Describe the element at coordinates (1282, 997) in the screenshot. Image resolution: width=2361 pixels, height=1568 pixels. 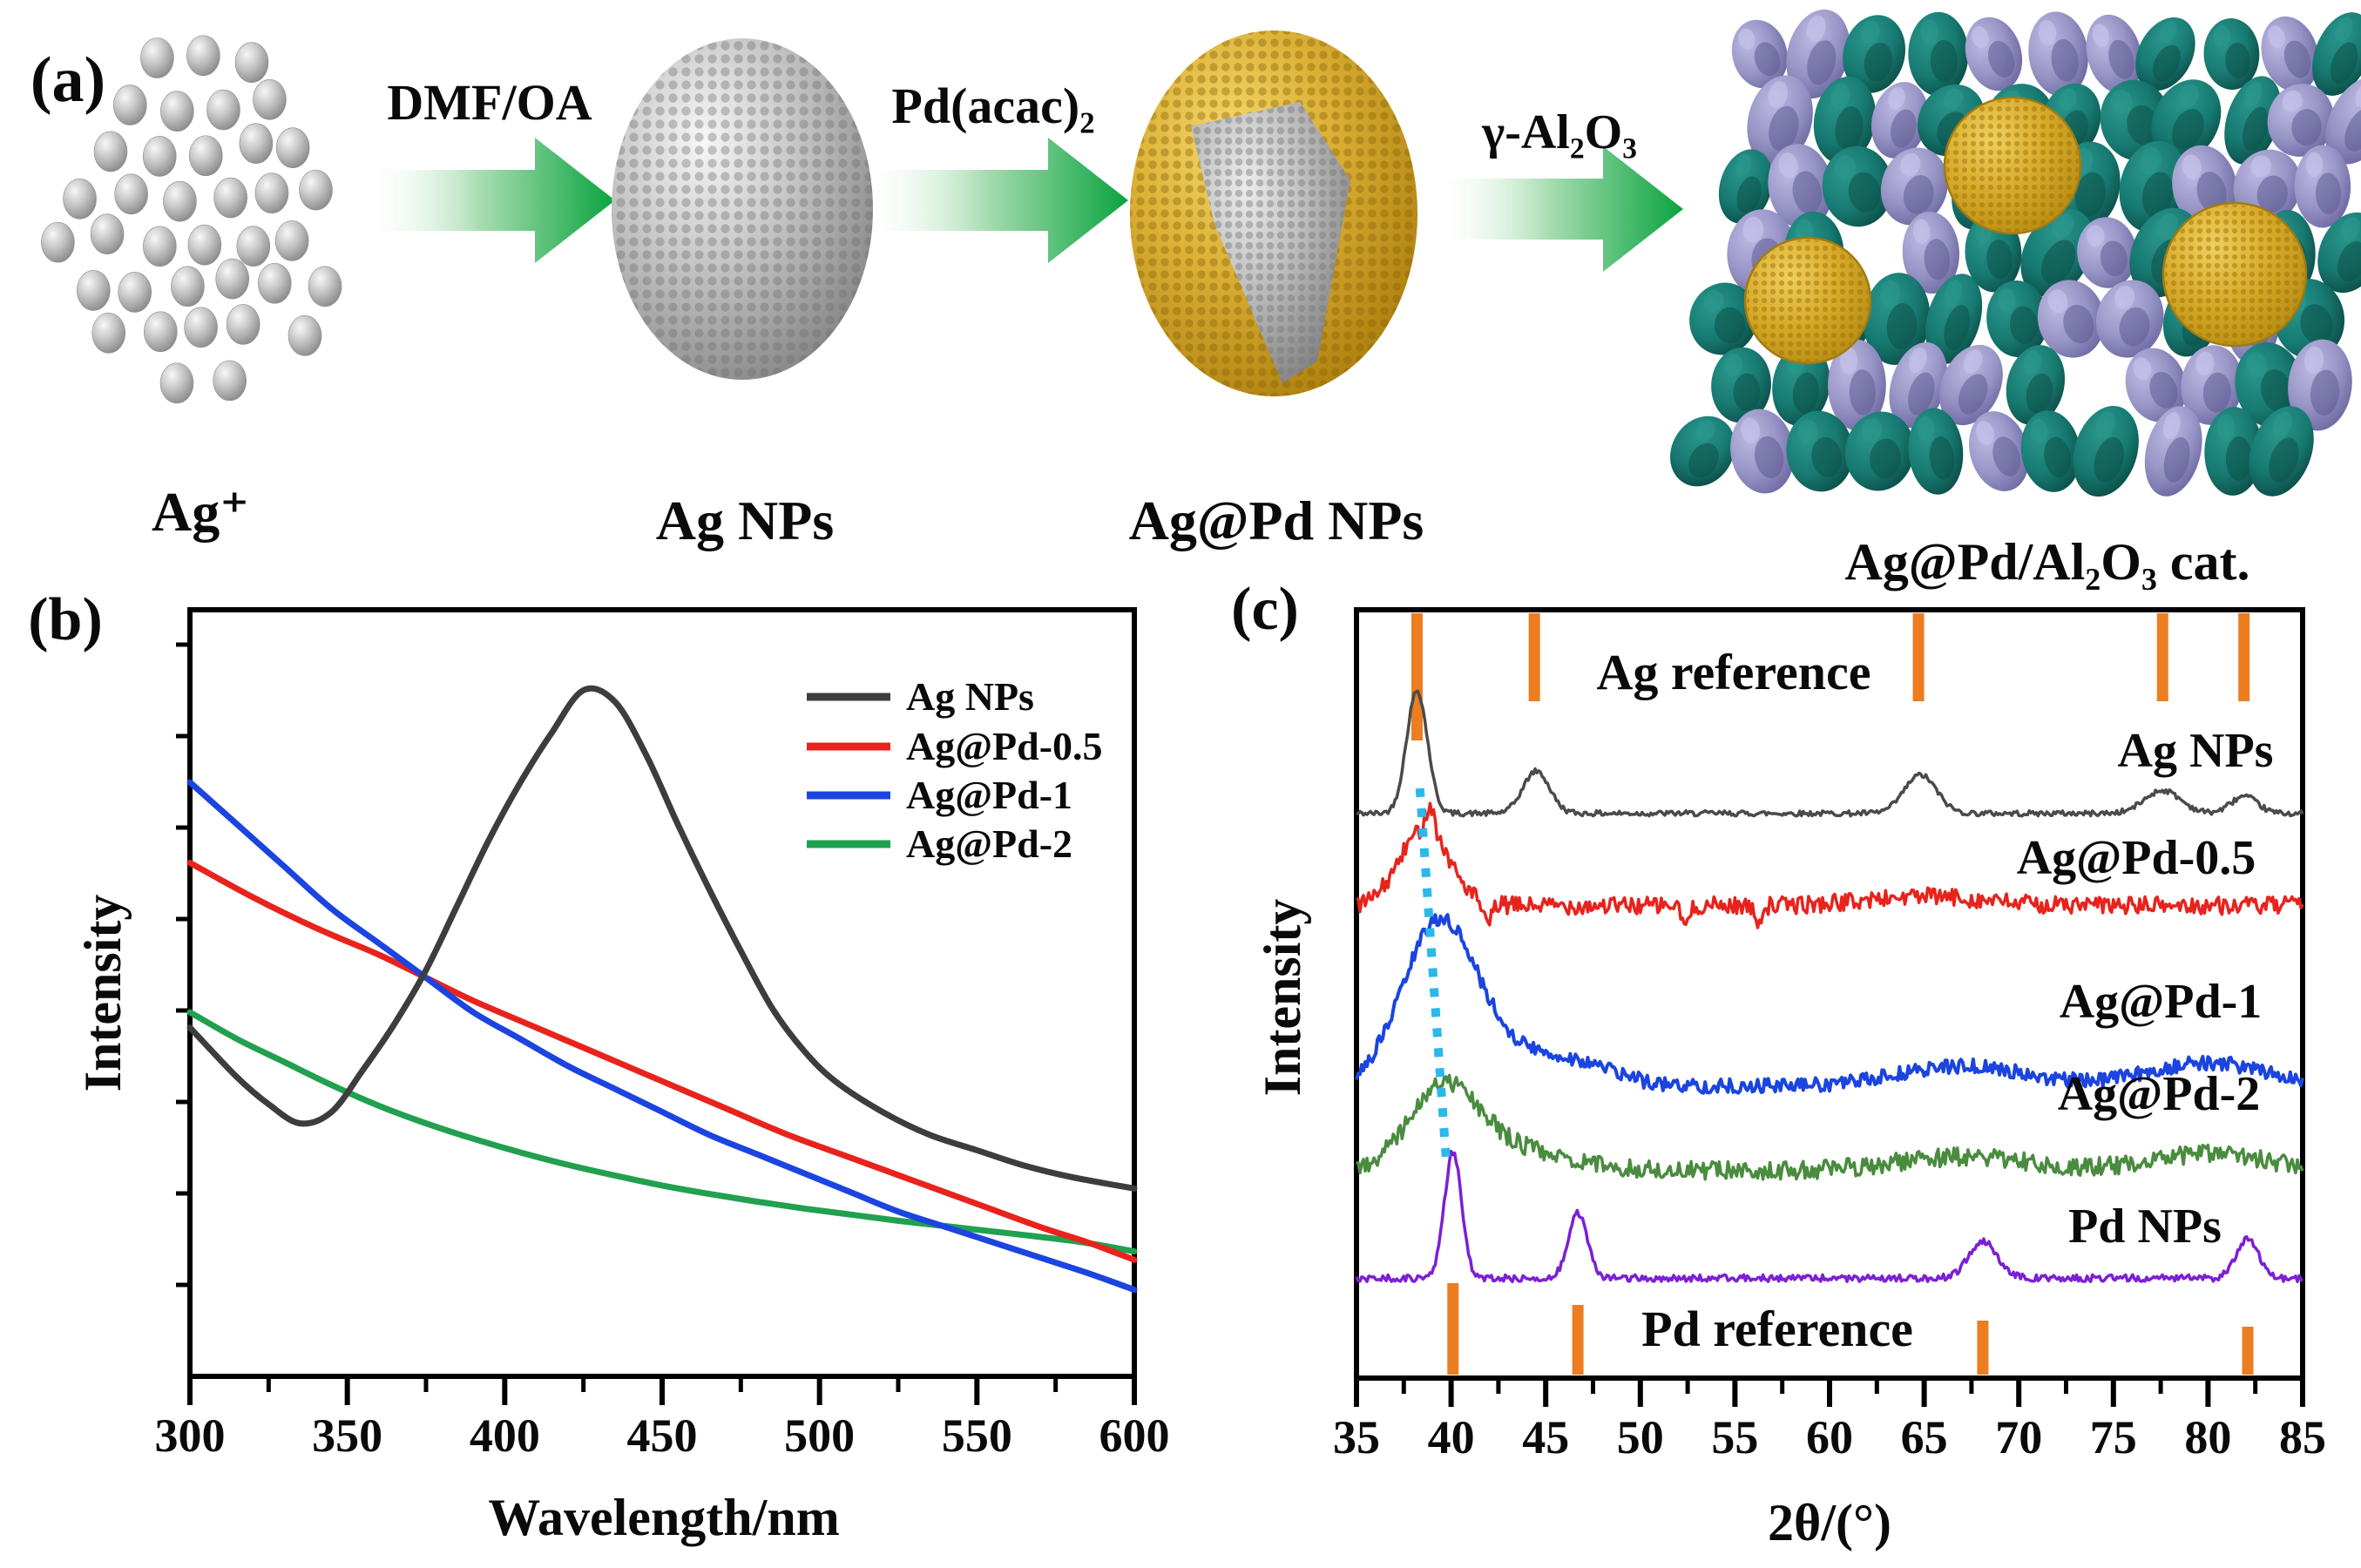
I see `c-y-axis-title: Intensity` at that location.